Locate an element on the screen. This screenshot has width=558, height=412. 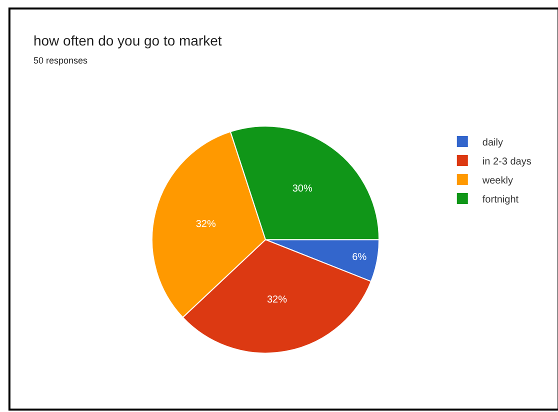
legend-label: weekly is located at coordinates (497, 180).